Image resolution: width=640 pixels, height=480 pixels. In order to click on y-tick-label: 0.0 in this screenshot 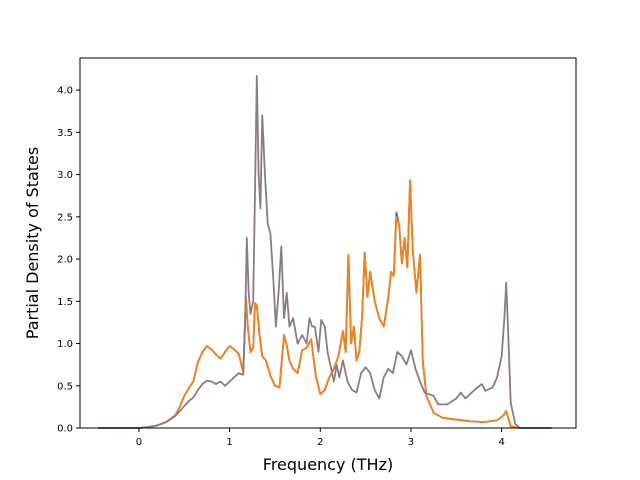, I will do `click(65, 429)`.